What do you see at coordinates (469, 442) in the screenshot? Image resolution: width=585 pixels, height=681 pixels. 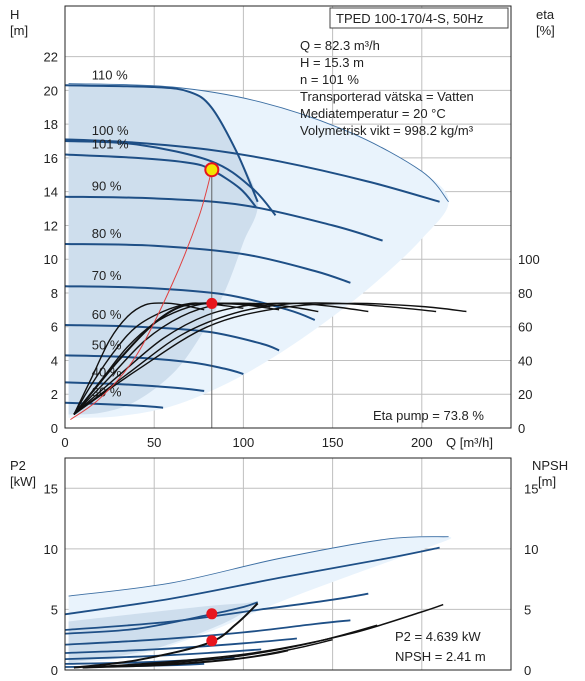 I see `top-x-unit: Q [m³/h]` at bounding box center [469, 442].